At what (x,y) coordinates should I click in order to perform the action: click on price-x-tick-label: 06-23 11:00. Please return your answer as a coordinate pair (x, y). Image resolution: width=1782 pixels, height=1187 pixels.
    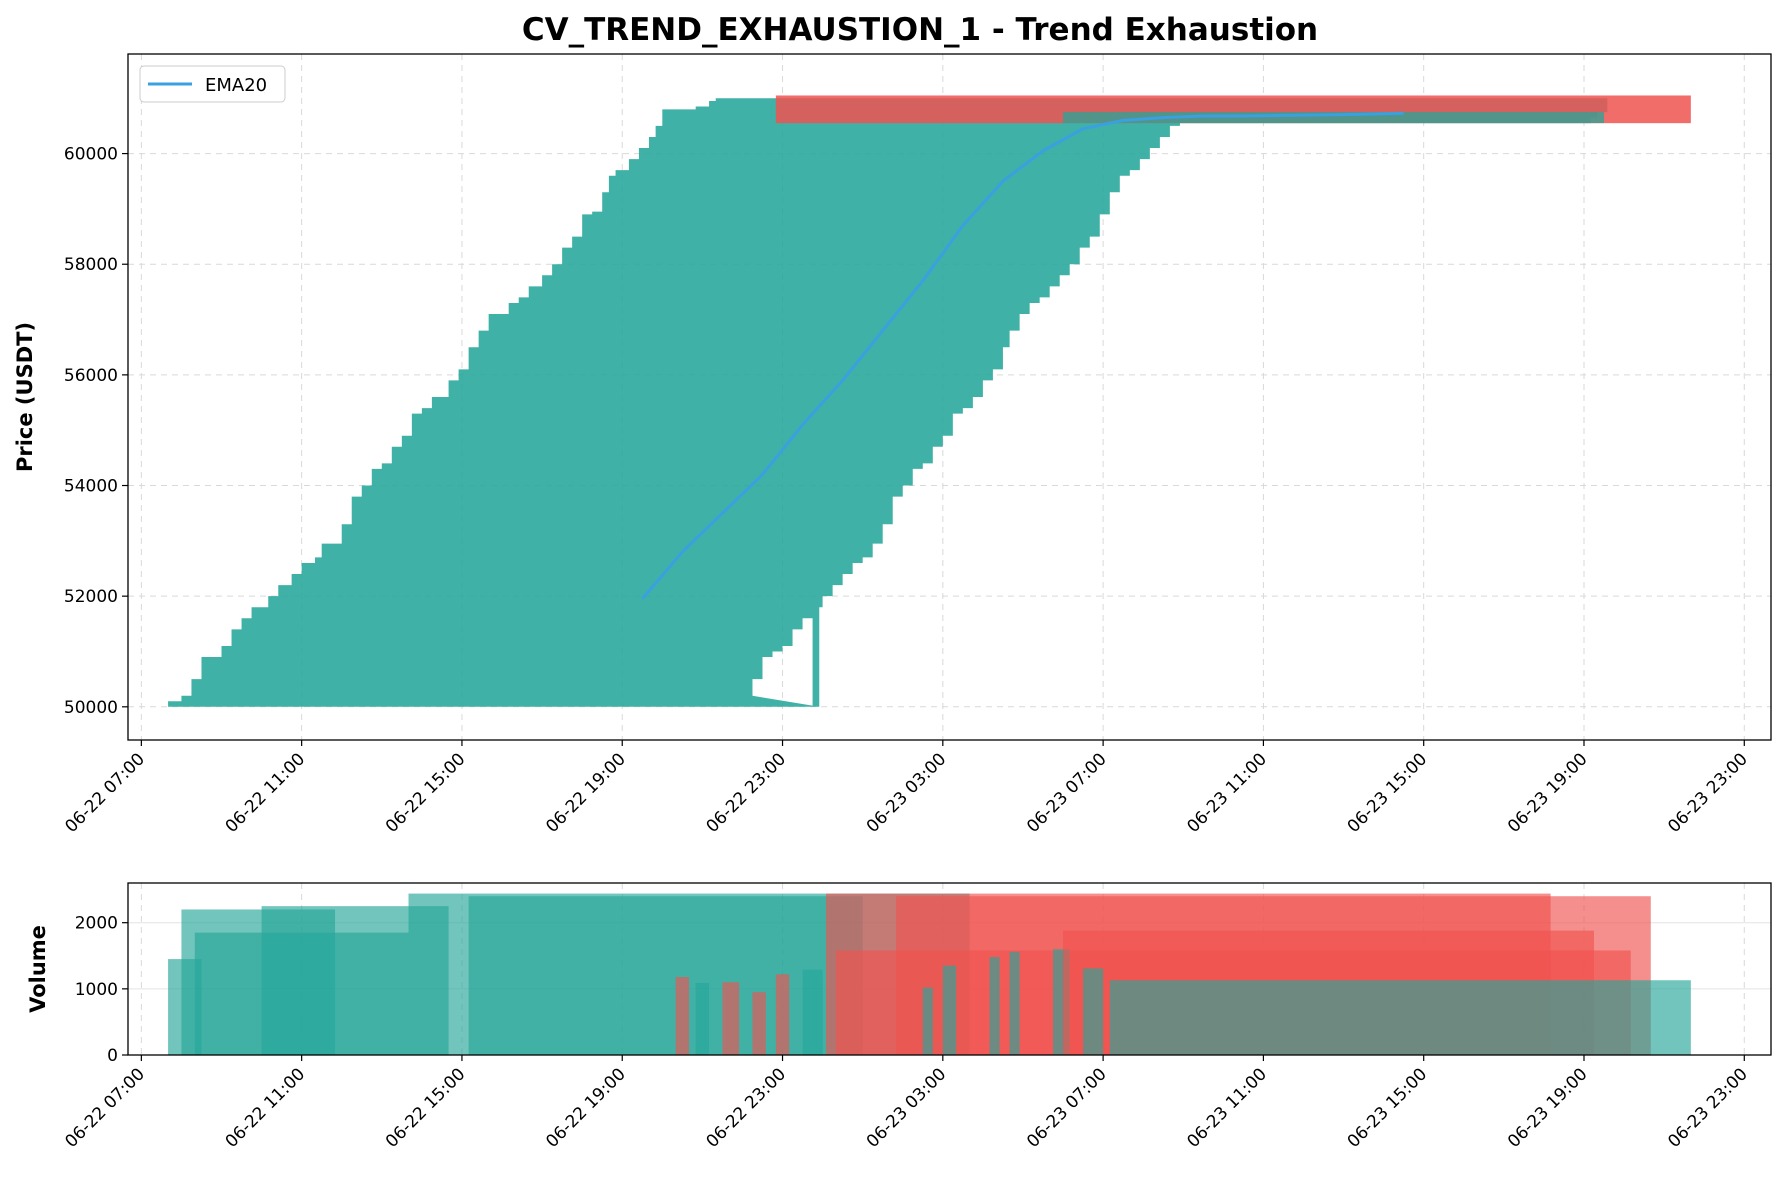
    Looking at the image, I should click on (1227, 793).